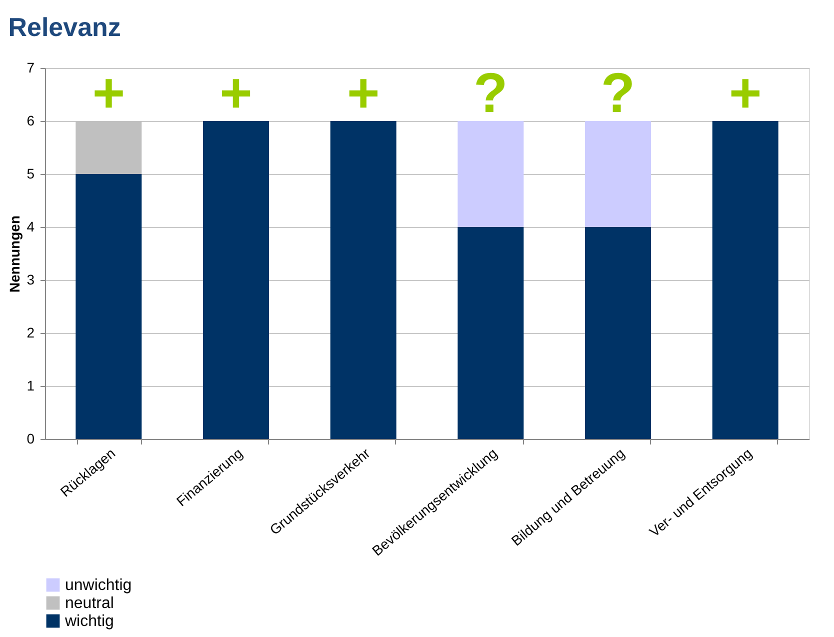  Describe the element at coordinates (89, 621) in the screenshot. I see `legend-label: wichtig` at that location.